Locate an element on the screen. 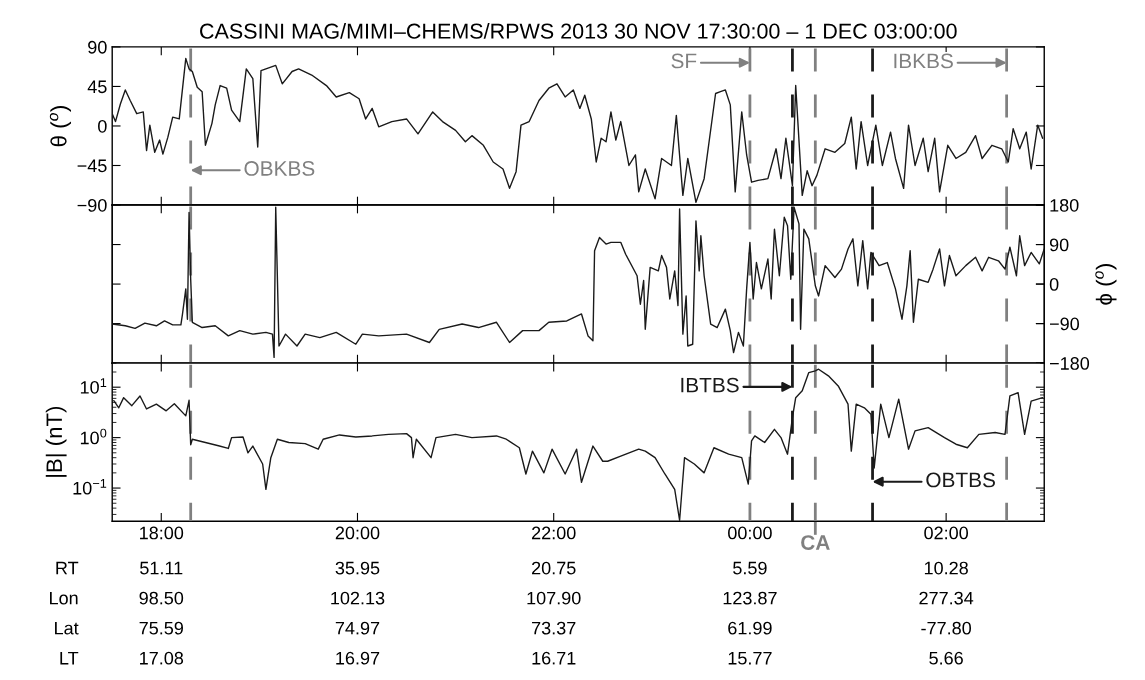  y2-tick-label: −180 is located at coordinates (1069, 363).